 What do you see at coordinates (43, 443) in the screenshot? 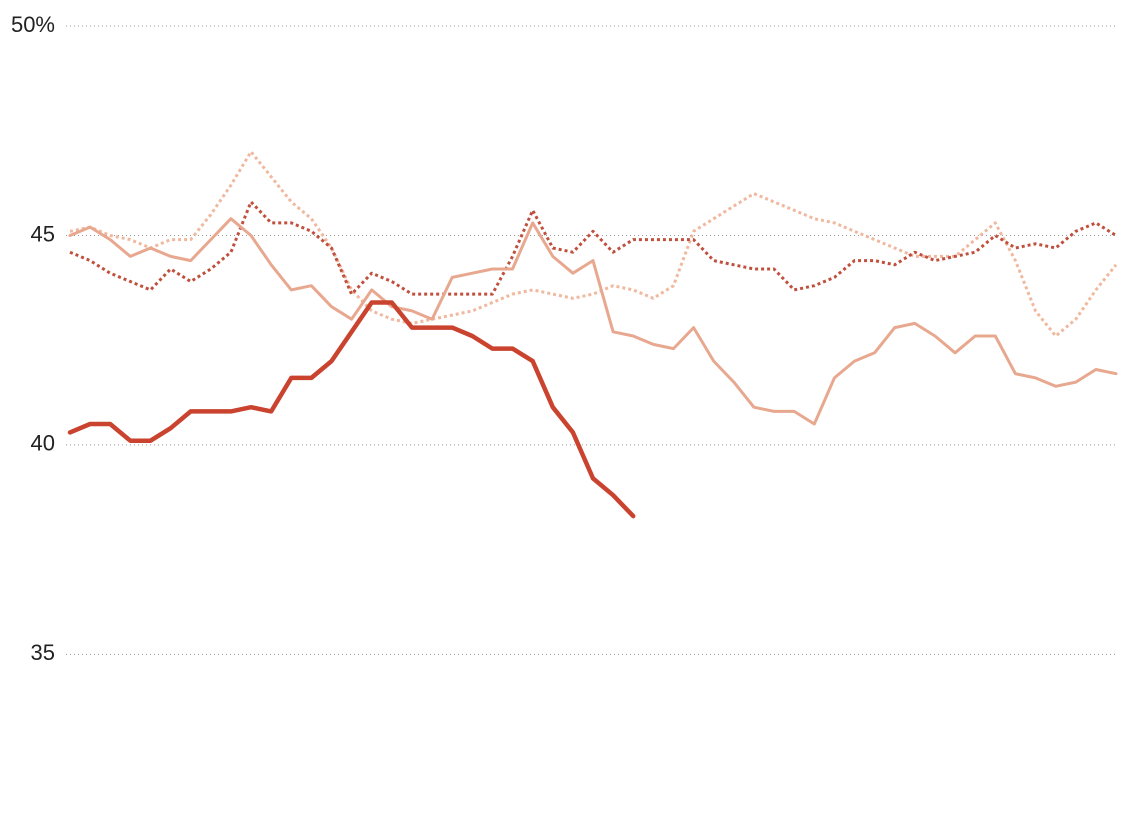
I see `y-tick-label: 40` at bounding box center [43, 443].